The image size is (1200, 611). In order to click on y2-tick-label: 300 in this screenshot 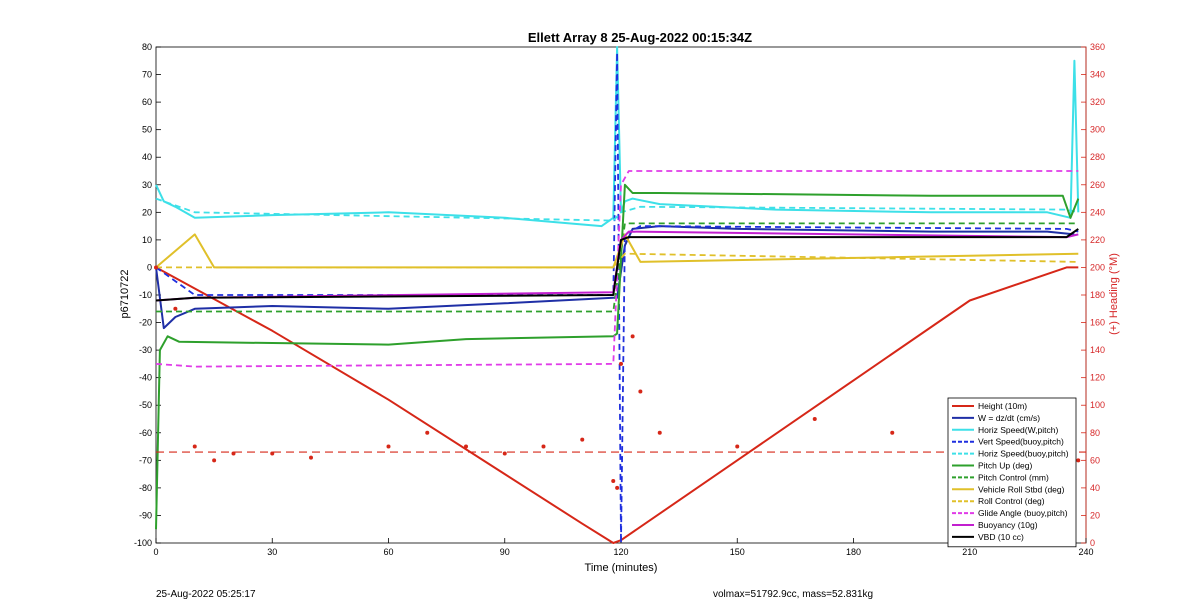, I will do `click(1097, 130)`.